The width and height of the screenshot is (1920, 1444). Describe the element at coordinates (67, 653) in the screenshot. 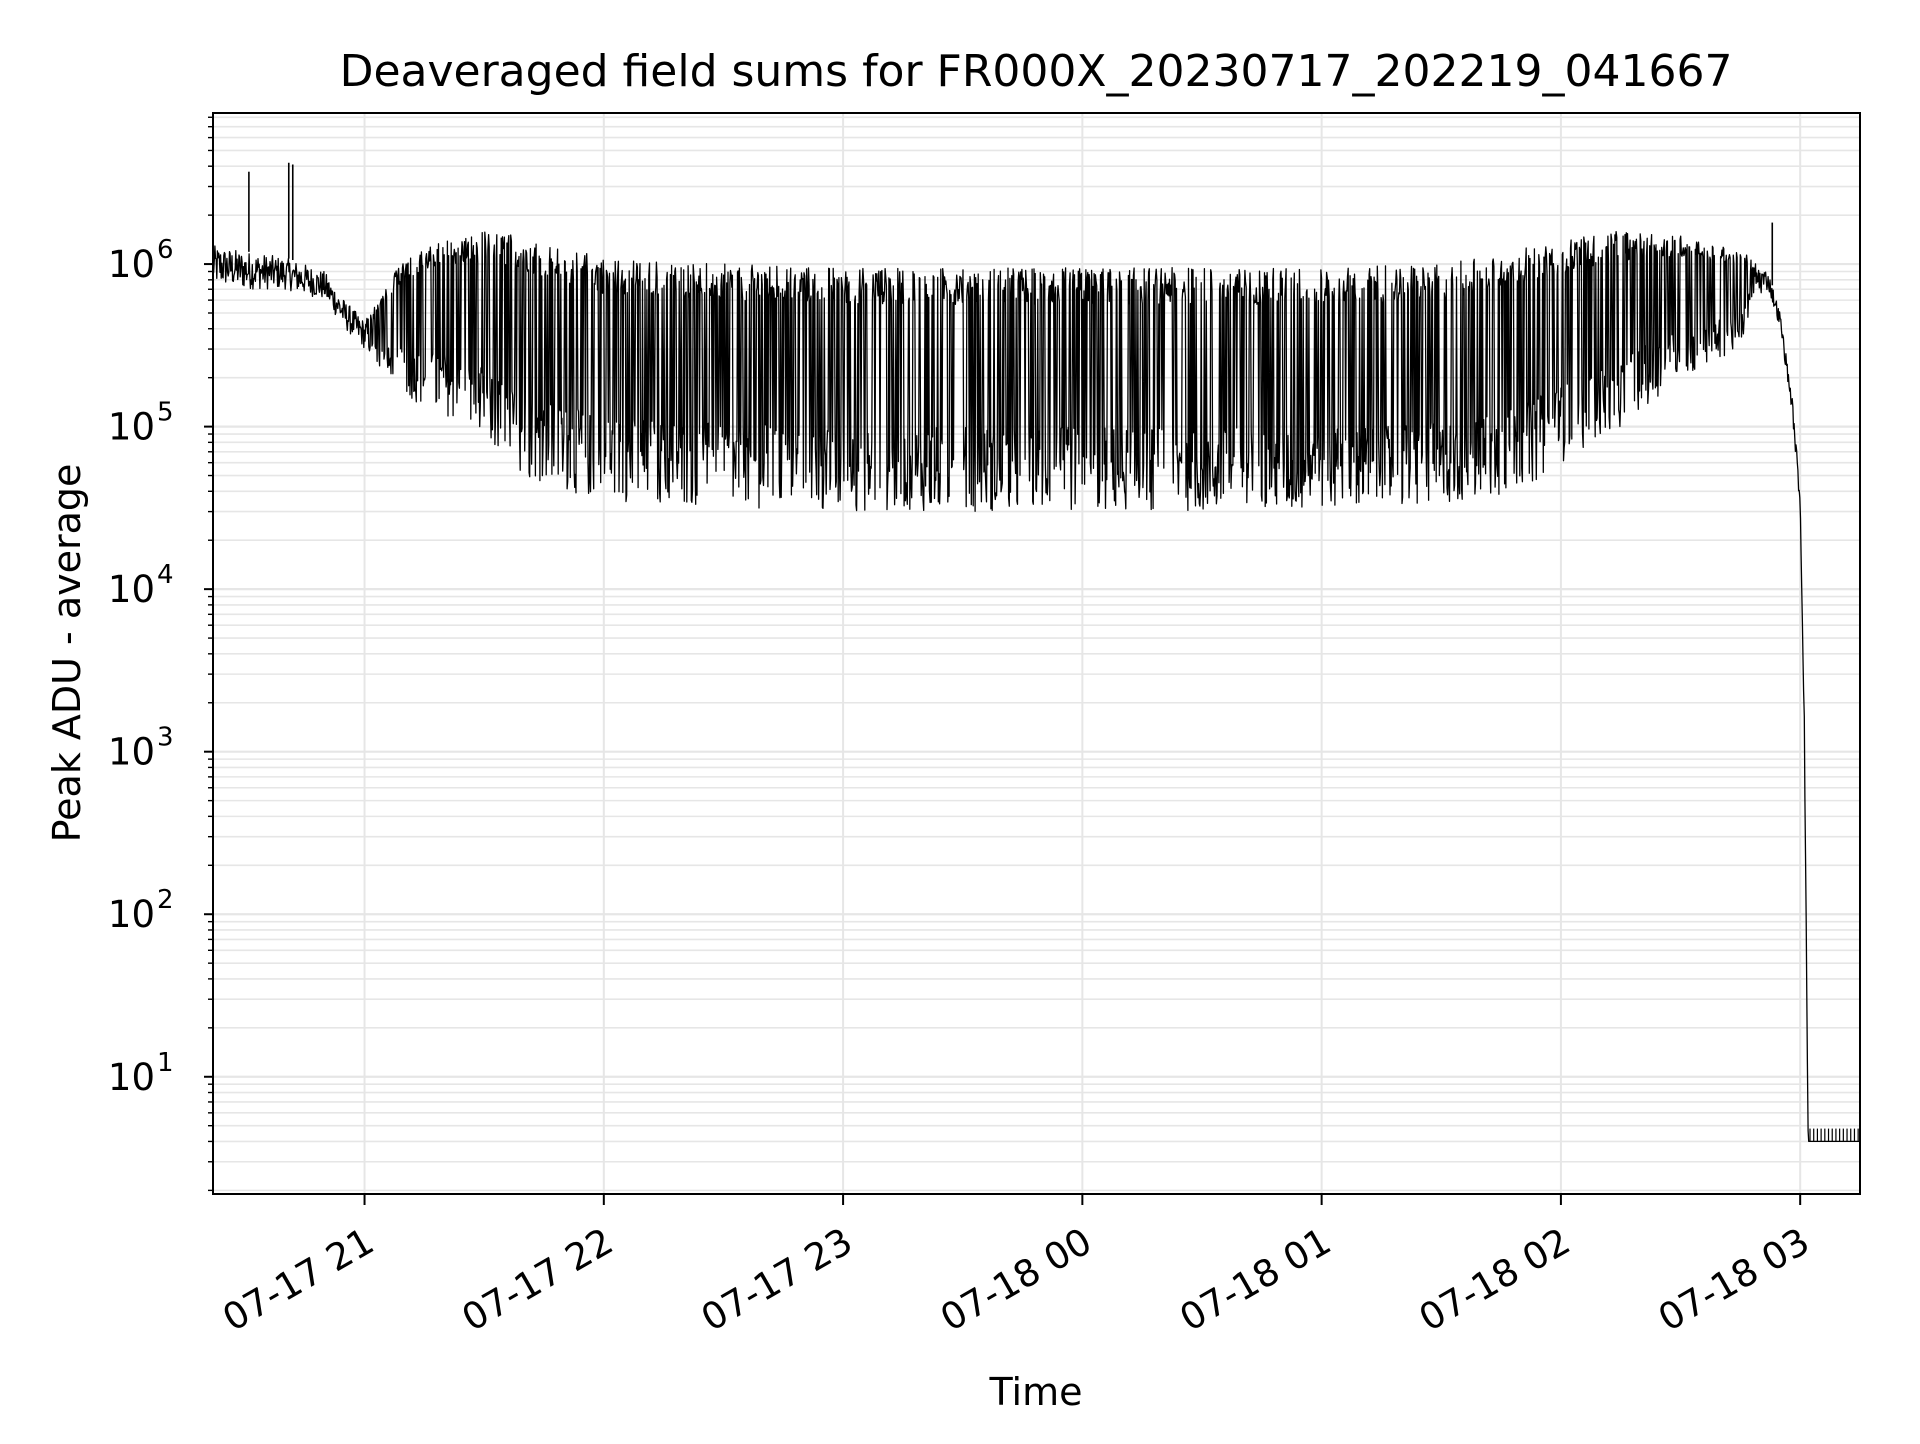

I see `y-axis-label: Peak ADU - average` at that location.